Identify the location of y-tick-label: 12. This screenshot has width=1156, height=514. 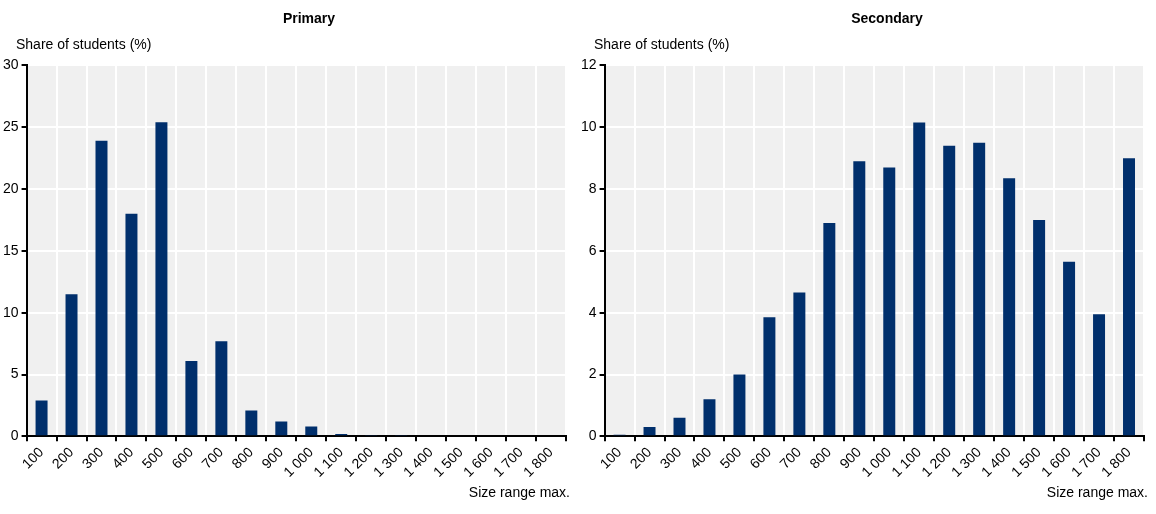
(588, 64).